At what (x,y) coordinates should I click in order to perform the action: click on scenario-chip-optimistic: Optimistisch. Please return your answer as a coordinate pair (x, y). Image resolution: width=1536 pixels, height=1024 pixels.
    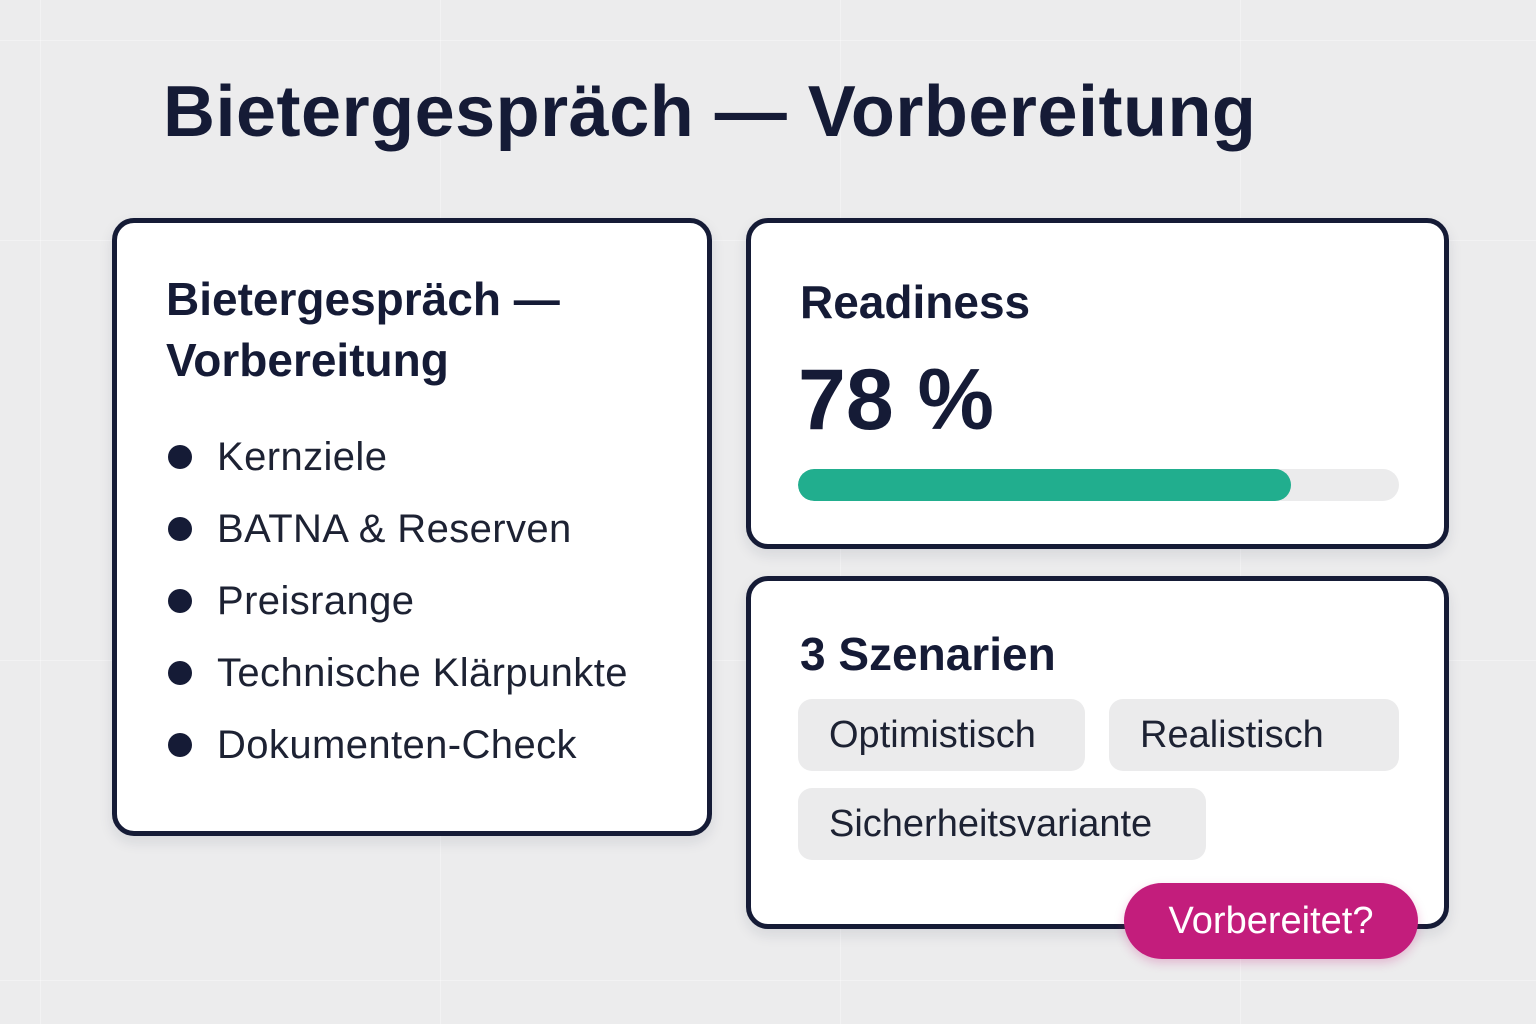
    Looking at the image, I should click on (941, 735).